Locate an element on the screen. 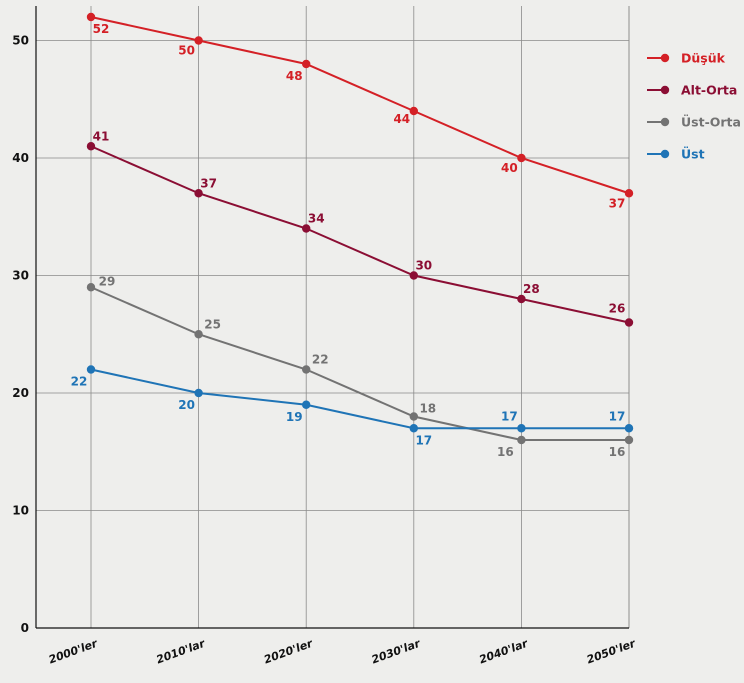 The image size is (744, 683). data-label: 28 is located at coordinates (531, 289).